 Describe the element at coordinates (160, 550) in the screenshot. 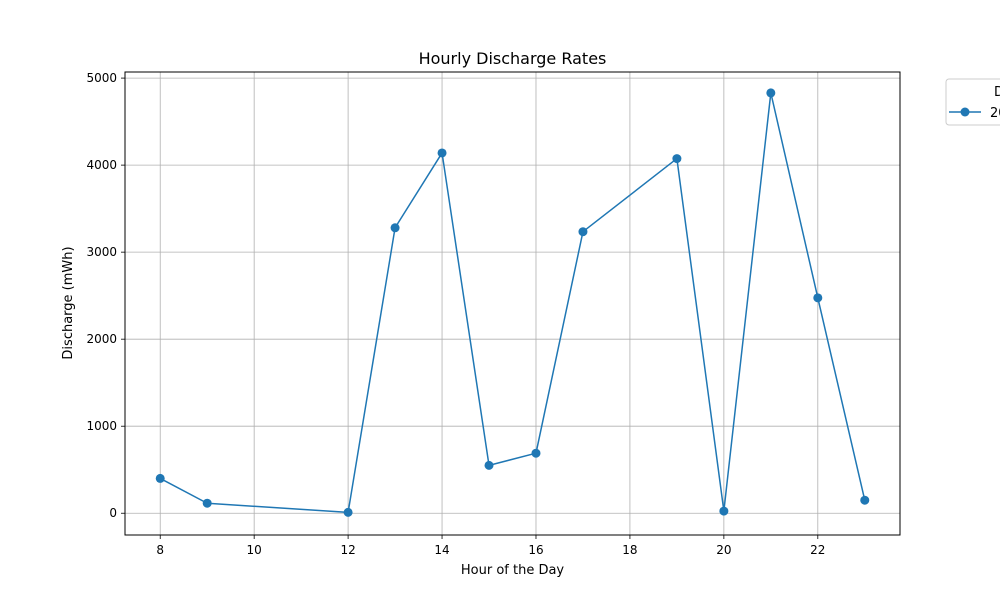

I see `x-tick-label: 8` at that location.